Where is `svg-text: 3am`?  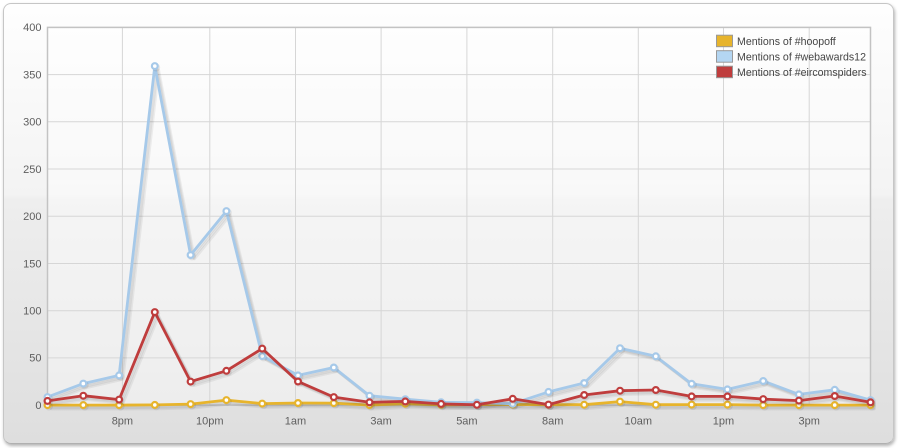
svg-text: 3am is located at coordinates (380, 422).